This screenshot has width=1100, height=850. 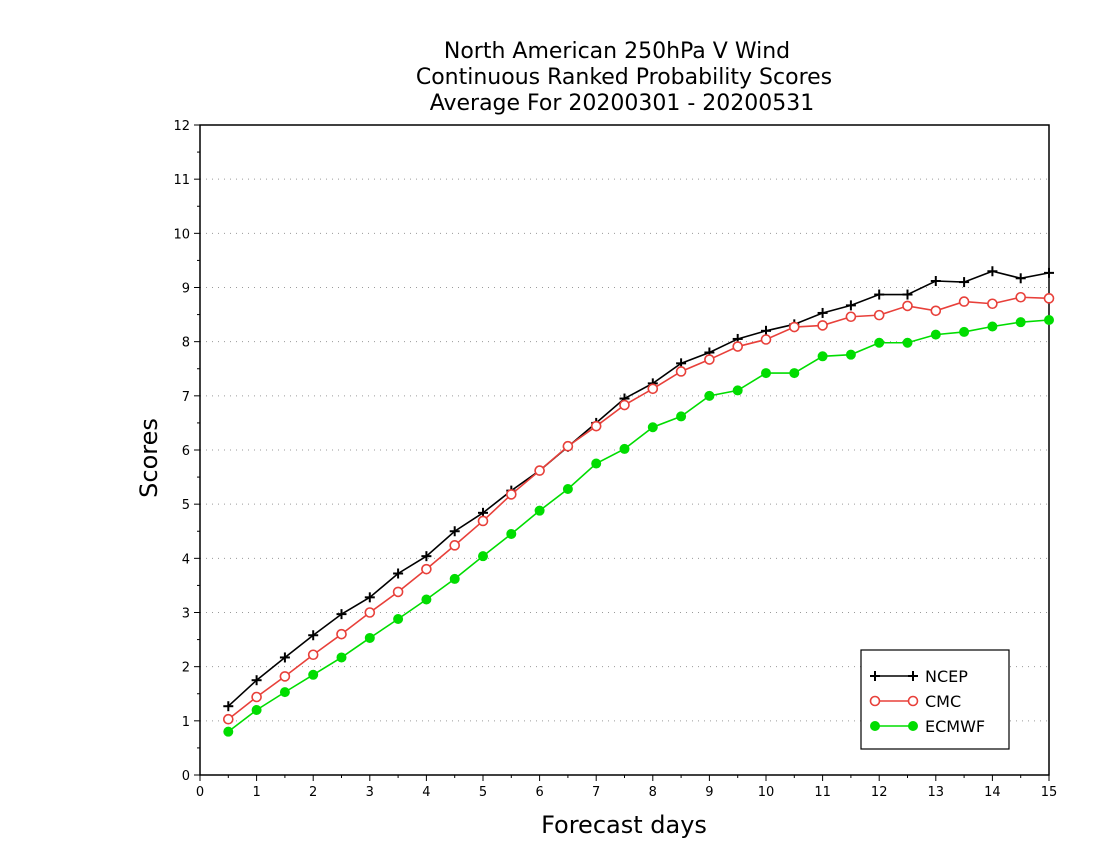 I want to click on title-line-3: Average For 20200301 - 20200531, so click(x=622, y=103).